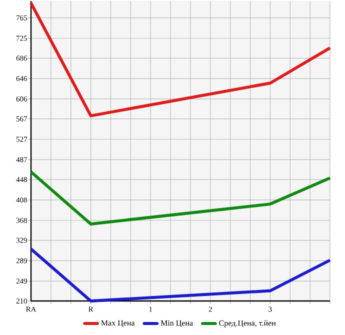  I want to click on legend-label: Max Цена, so click(118, 324).